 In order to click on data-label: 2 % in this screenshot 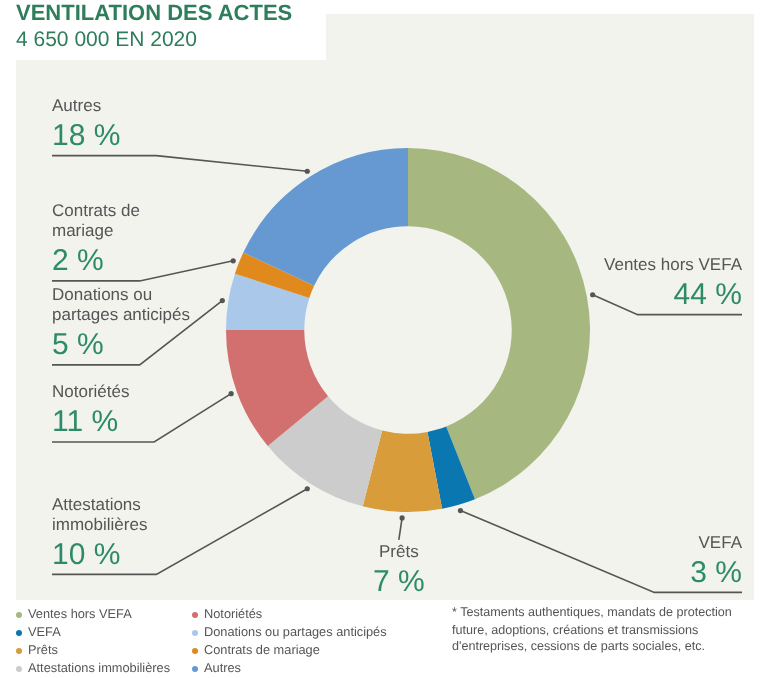, I will do `click(78, 261)`.